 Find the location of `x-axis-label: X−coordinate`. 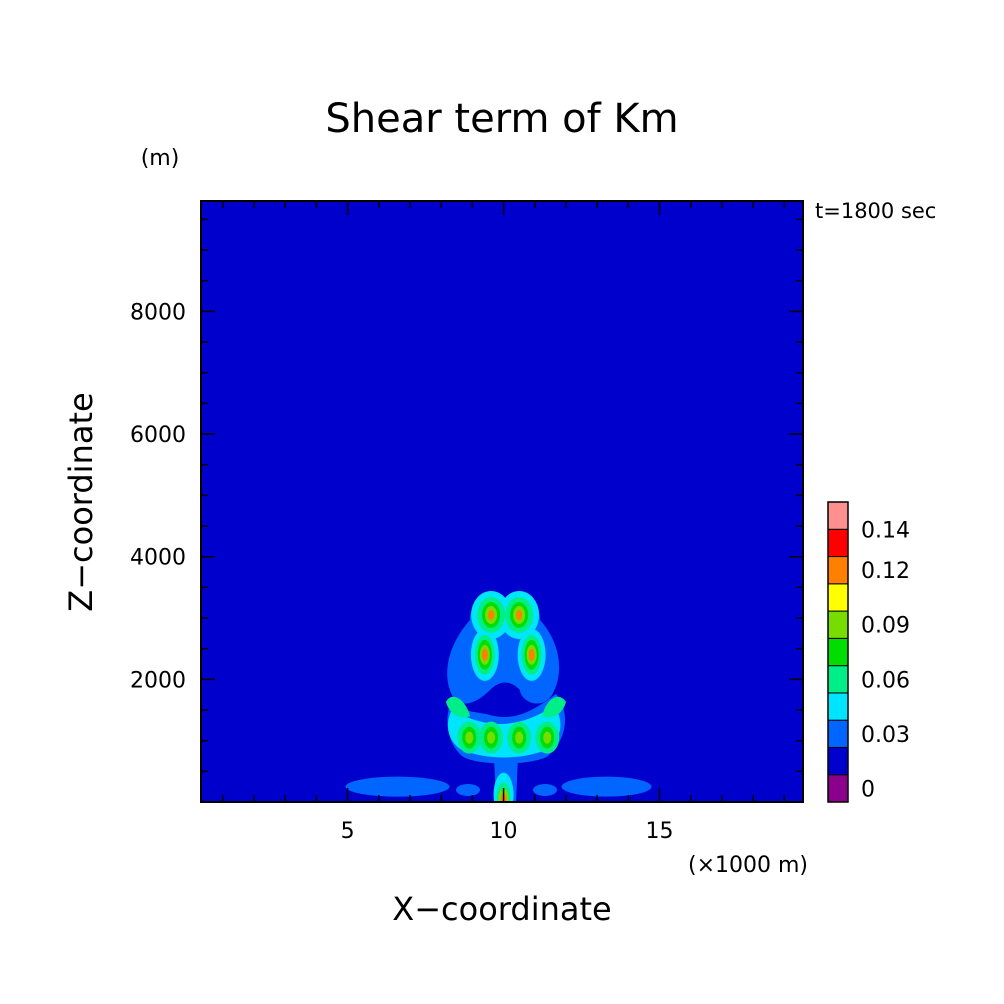

x-axis-label: X−coordinate is located at coordinates (501, 909).